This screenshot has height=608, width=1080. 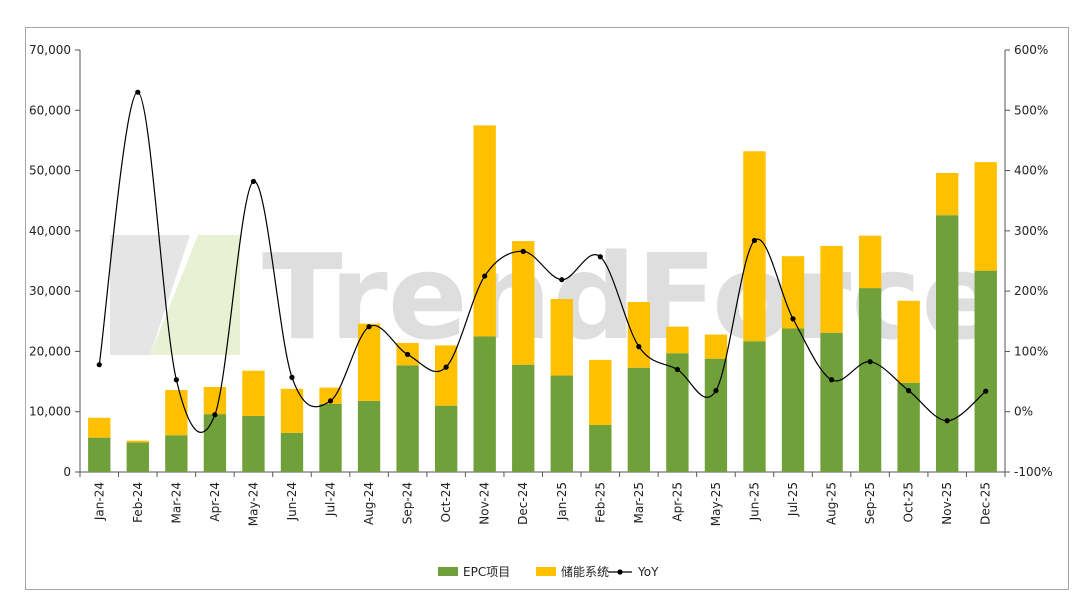 What do you see at coordinates (50, 50) in the screenshot?
I see `y-left-tick-label: 70,000` at bounding box center [50, 50].